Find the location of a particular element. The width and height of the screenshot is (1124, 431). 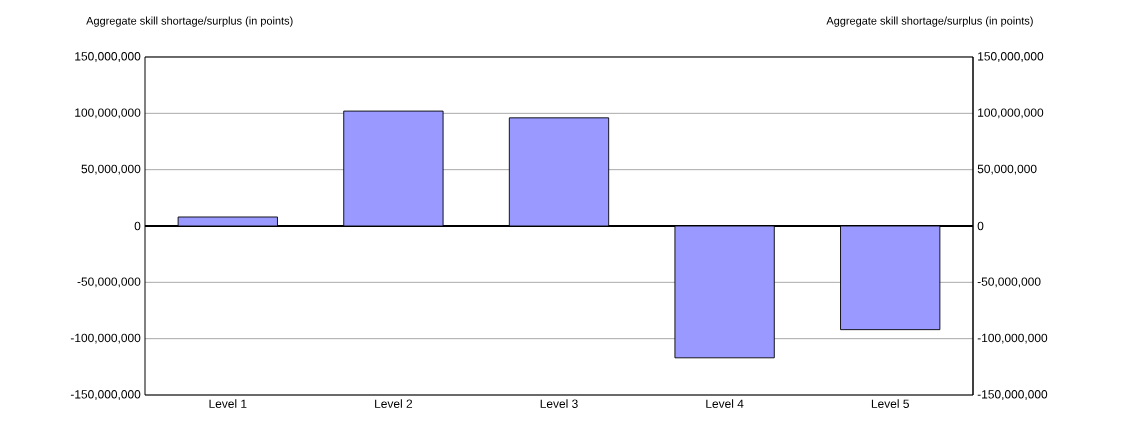

y-tick-label: 150,000,000 is located at coordinates (108, 57).